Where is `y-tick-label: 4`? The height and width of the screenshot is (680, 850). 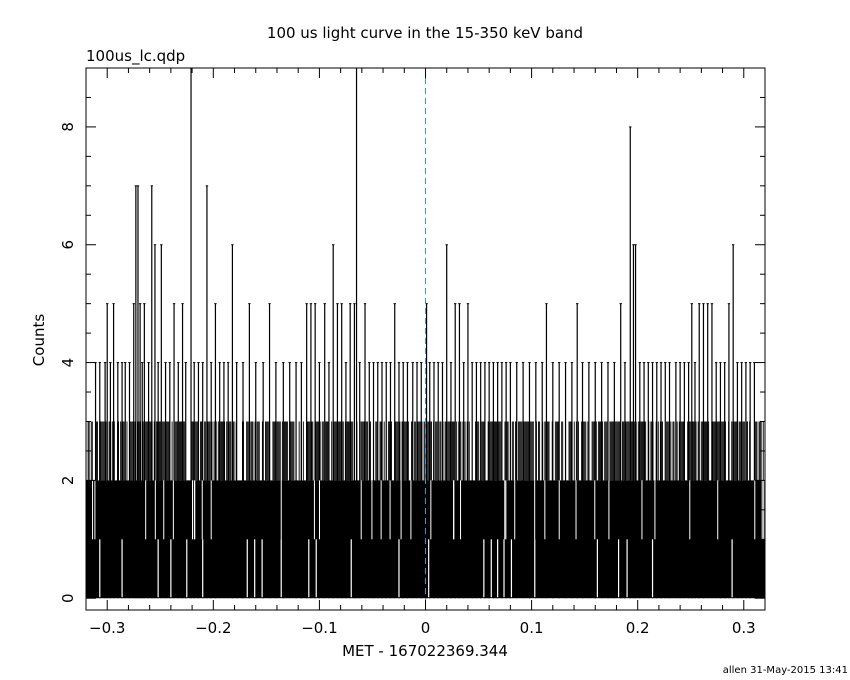 y-tick-label: 4 is located at coordinates (68, 363).